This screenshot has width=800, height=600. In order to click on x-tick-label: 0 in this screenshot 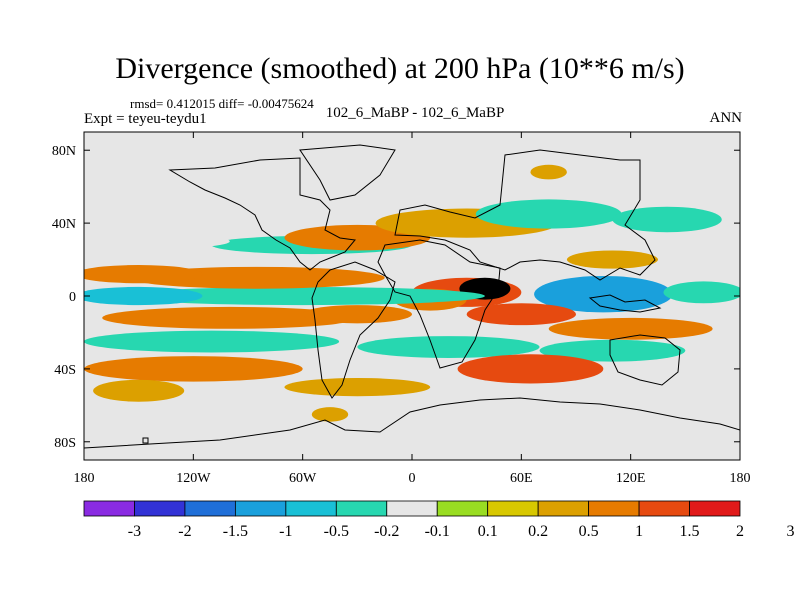, I will do `click(412, 478)`.